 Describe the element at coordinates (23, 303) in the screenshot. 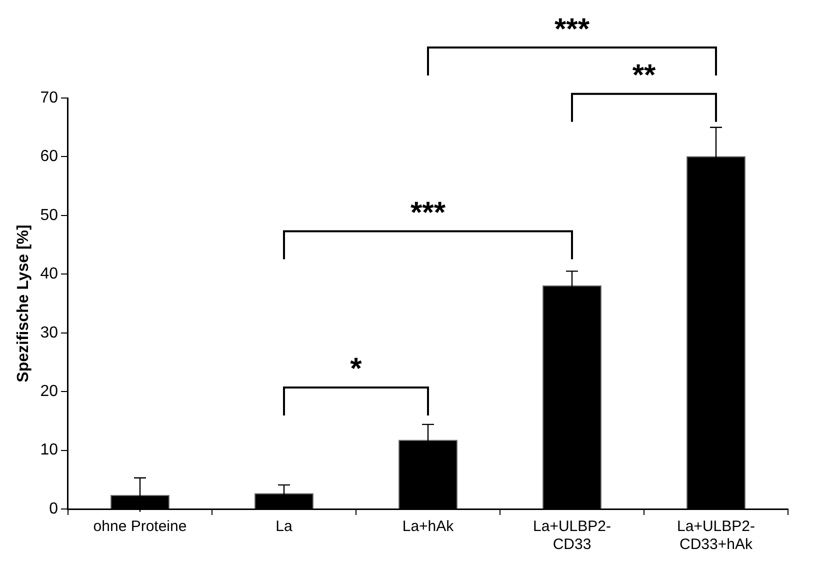

I see `y-axis-title: Spezifische Lyse [%]` at that location.